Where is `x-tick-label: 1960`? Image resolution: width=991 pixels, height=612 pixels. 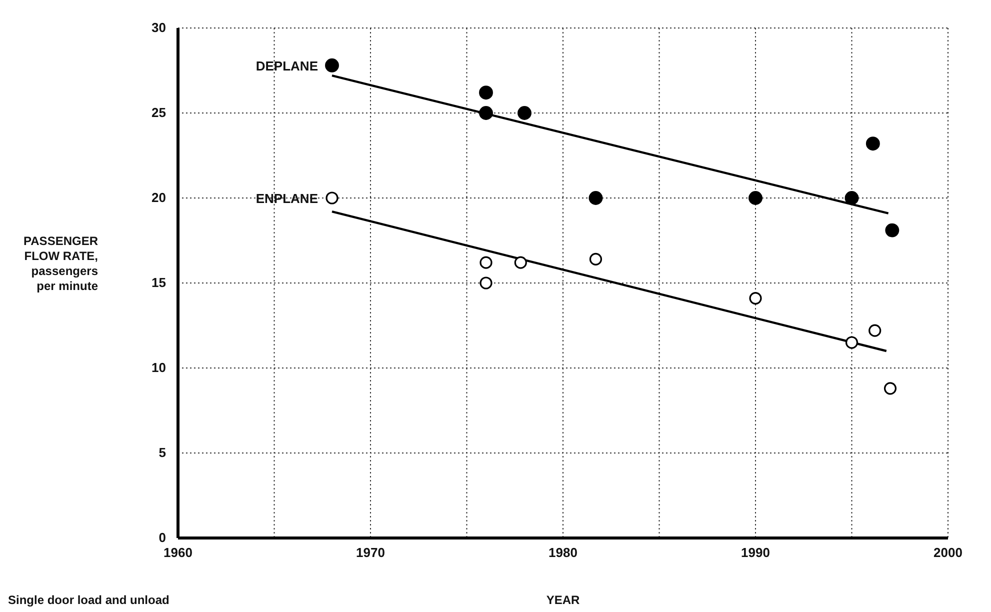
x-tick-label: 1960 is located at coordinates (178, 552).